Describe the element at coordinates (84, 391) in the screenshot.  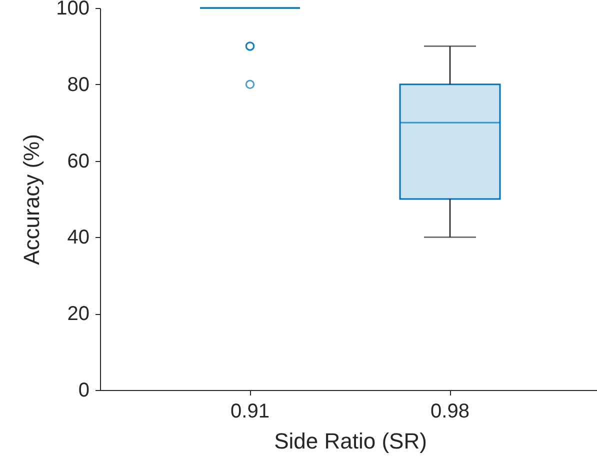
I see `y-tick-label: 0` at that location.